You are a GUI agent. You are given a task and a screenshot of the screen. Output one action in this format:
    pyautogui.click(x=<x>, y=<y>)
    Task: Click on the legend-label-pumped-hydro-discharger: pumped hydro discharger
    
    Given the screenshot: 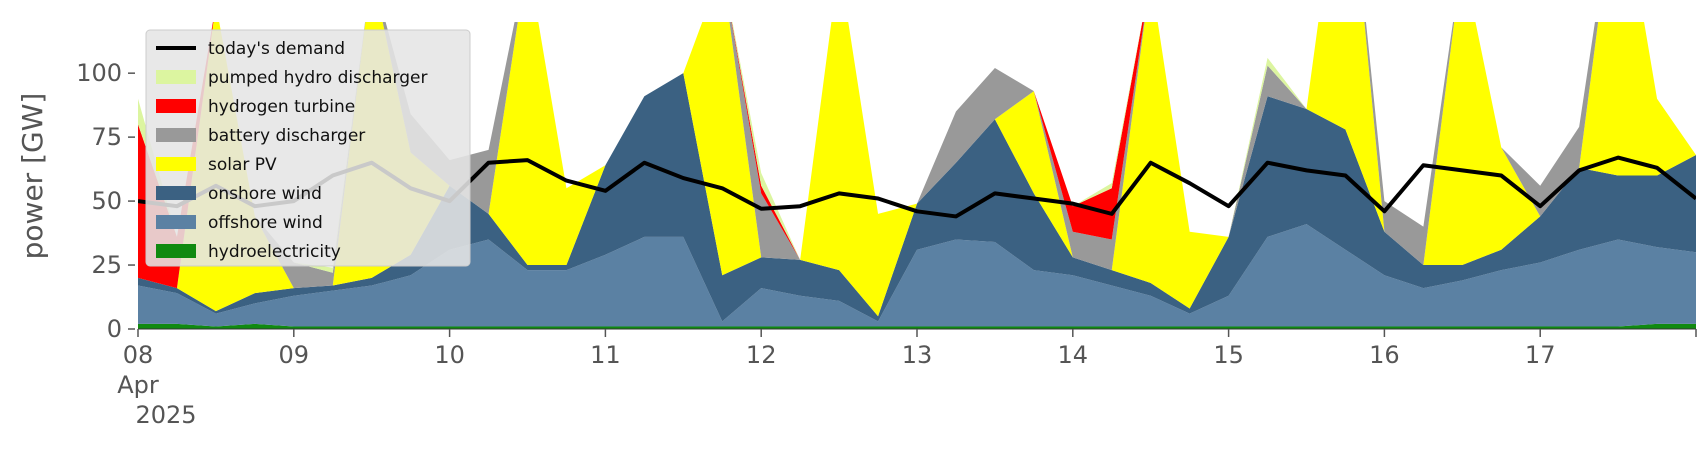 What is the action you would take?
    pyautogui.click(x=317, y=78)
    